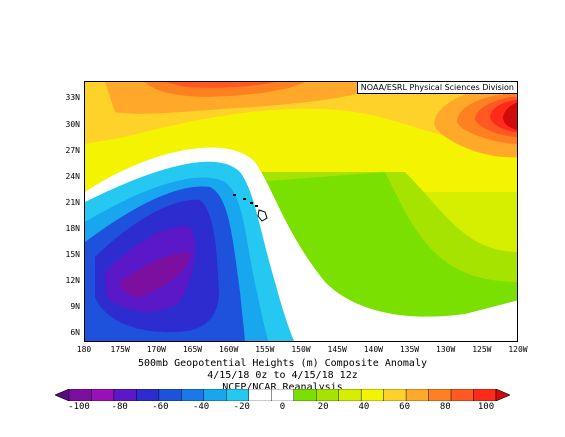 Image resolution: width=565 pixels, height=437 pixels. What do you see at coordinates (192, 349) in the screenshot?
I see `longitude-label: 165W` at bounding box center [192, 349].